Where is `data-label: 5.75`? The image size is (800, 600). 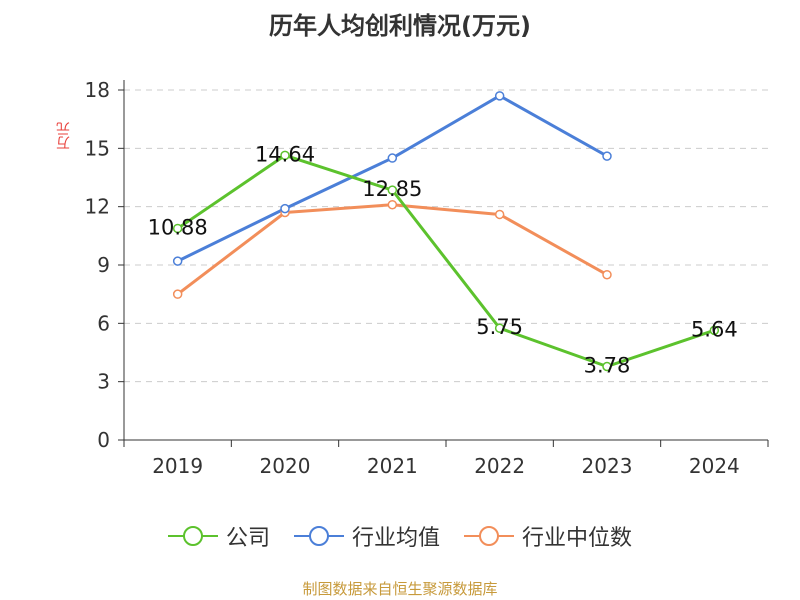 data-label: 5.75 is located at coordinates (499, 327).